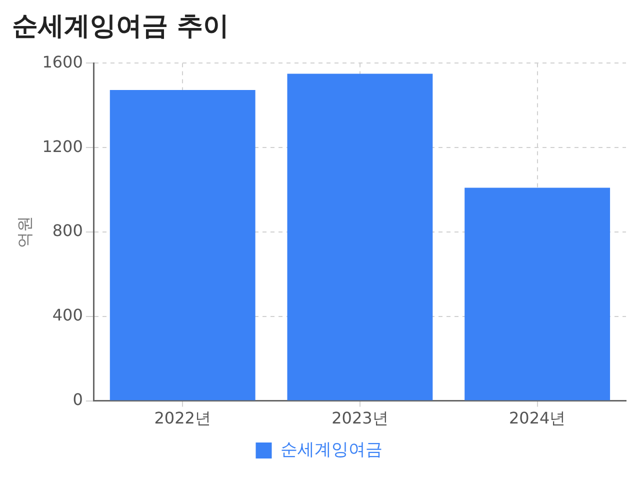  What do you see at coordinates (67, 230) in the screenshot?
I see `y-tick-label: 800` at bounding box center [67, 230].